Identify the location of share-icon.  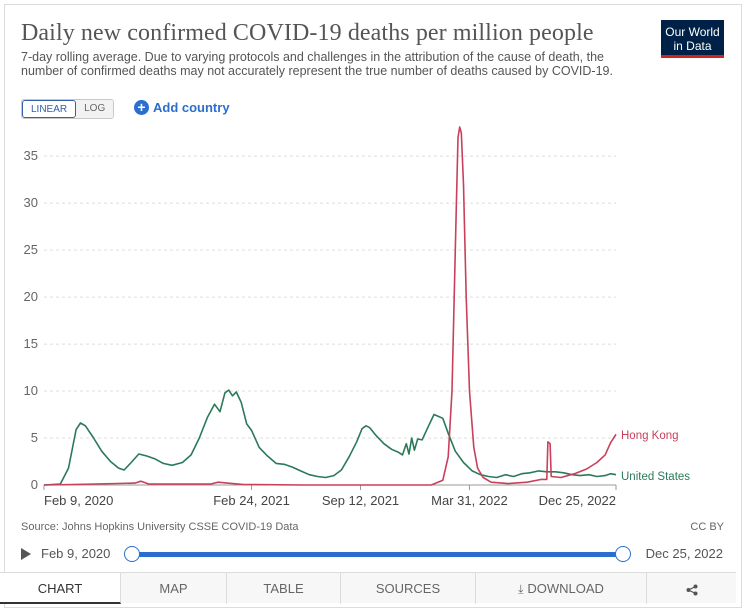
(691, 590).